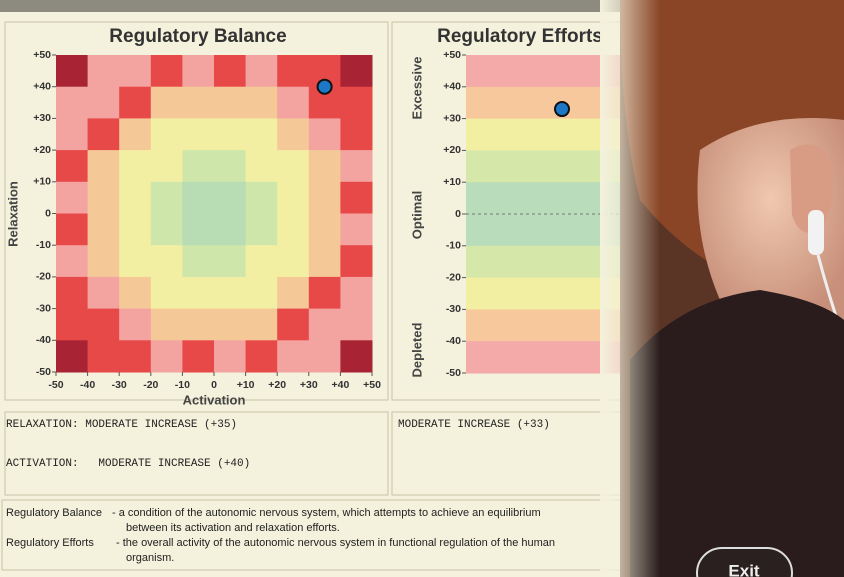 The image size is (844, 577). What do you see at coordinates (744, 569) in the screenshot?
I see `exit-label: Exit` at bounding box center [744, 569].